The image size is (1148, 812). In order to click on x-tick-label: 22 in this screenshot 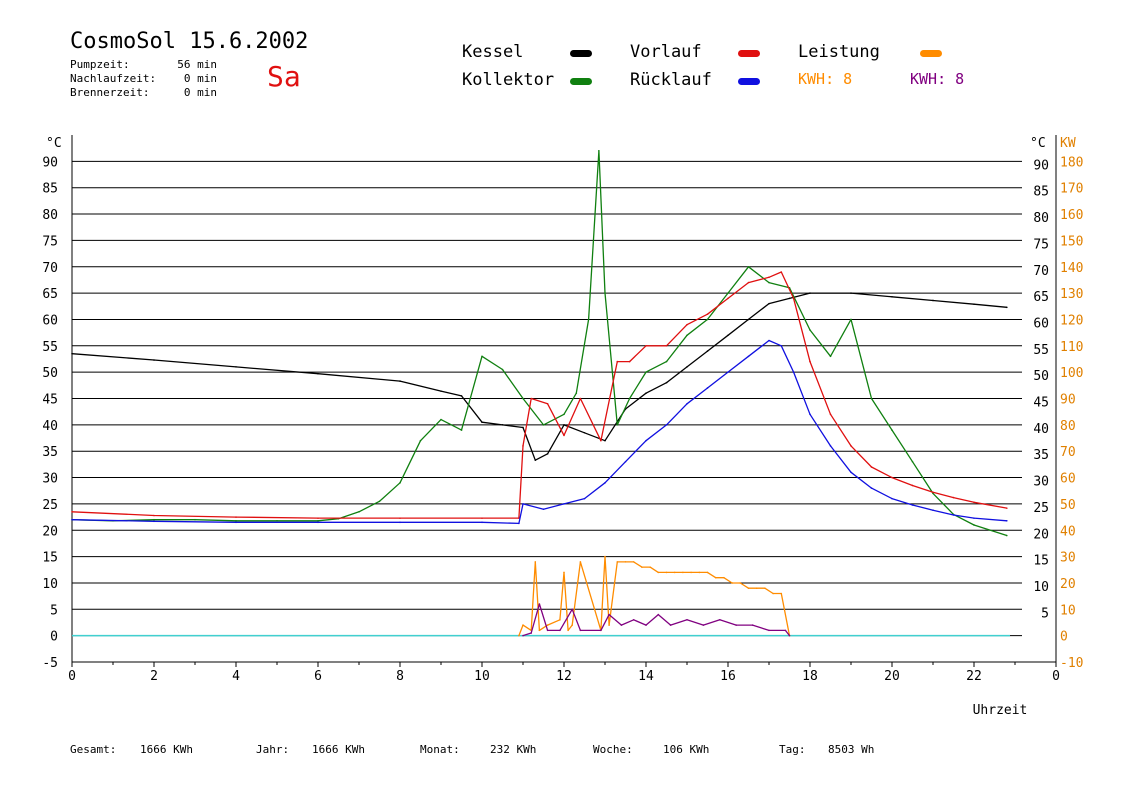, I will do `click(974, 676)`.